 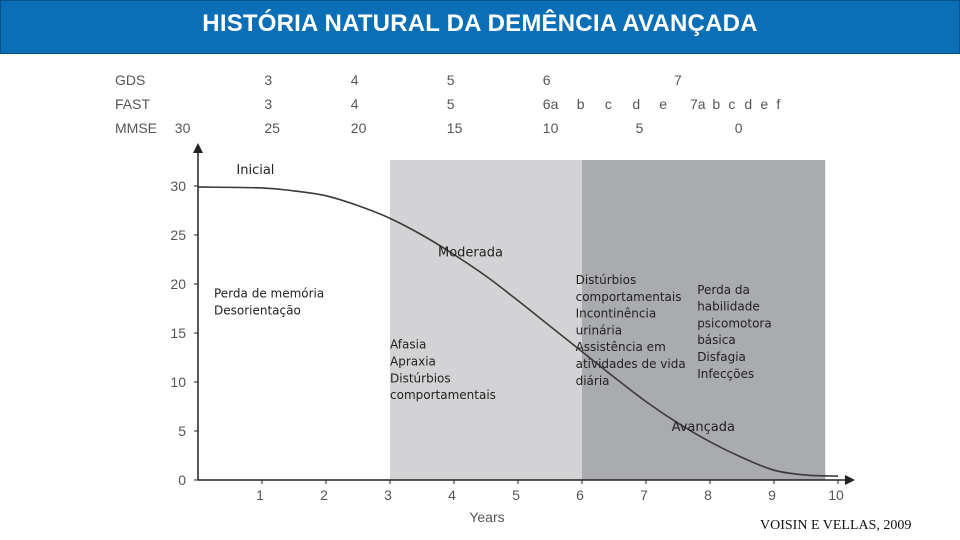 I want to click on y-tick-label-15: 15, so click(x=178, y=333).